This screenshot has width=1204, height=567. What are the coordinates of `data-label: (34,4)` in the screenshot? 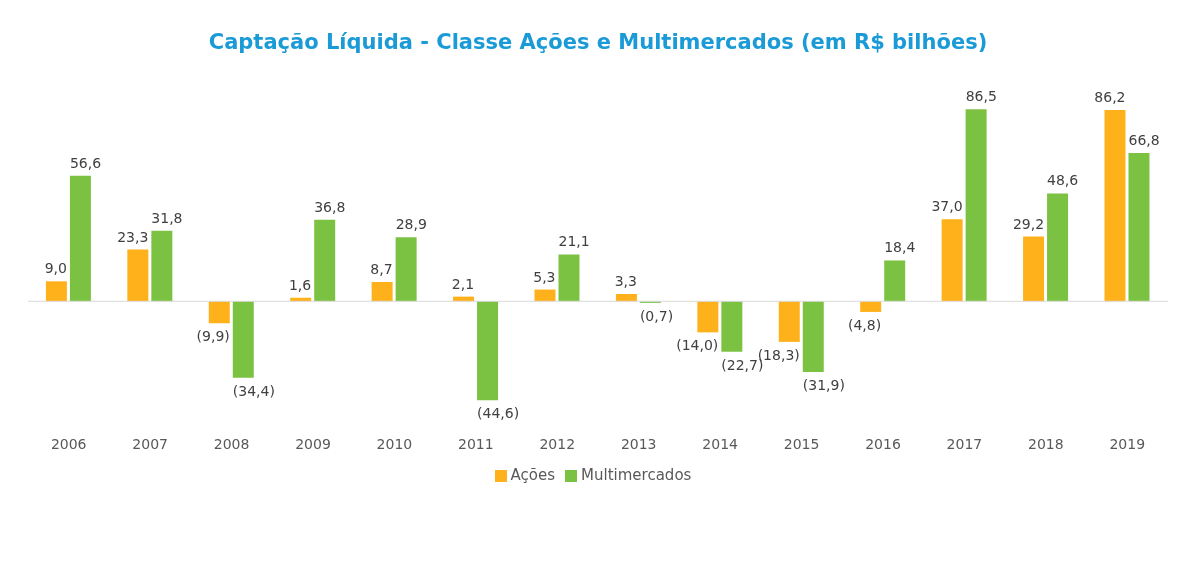 It's located at (253, 390).